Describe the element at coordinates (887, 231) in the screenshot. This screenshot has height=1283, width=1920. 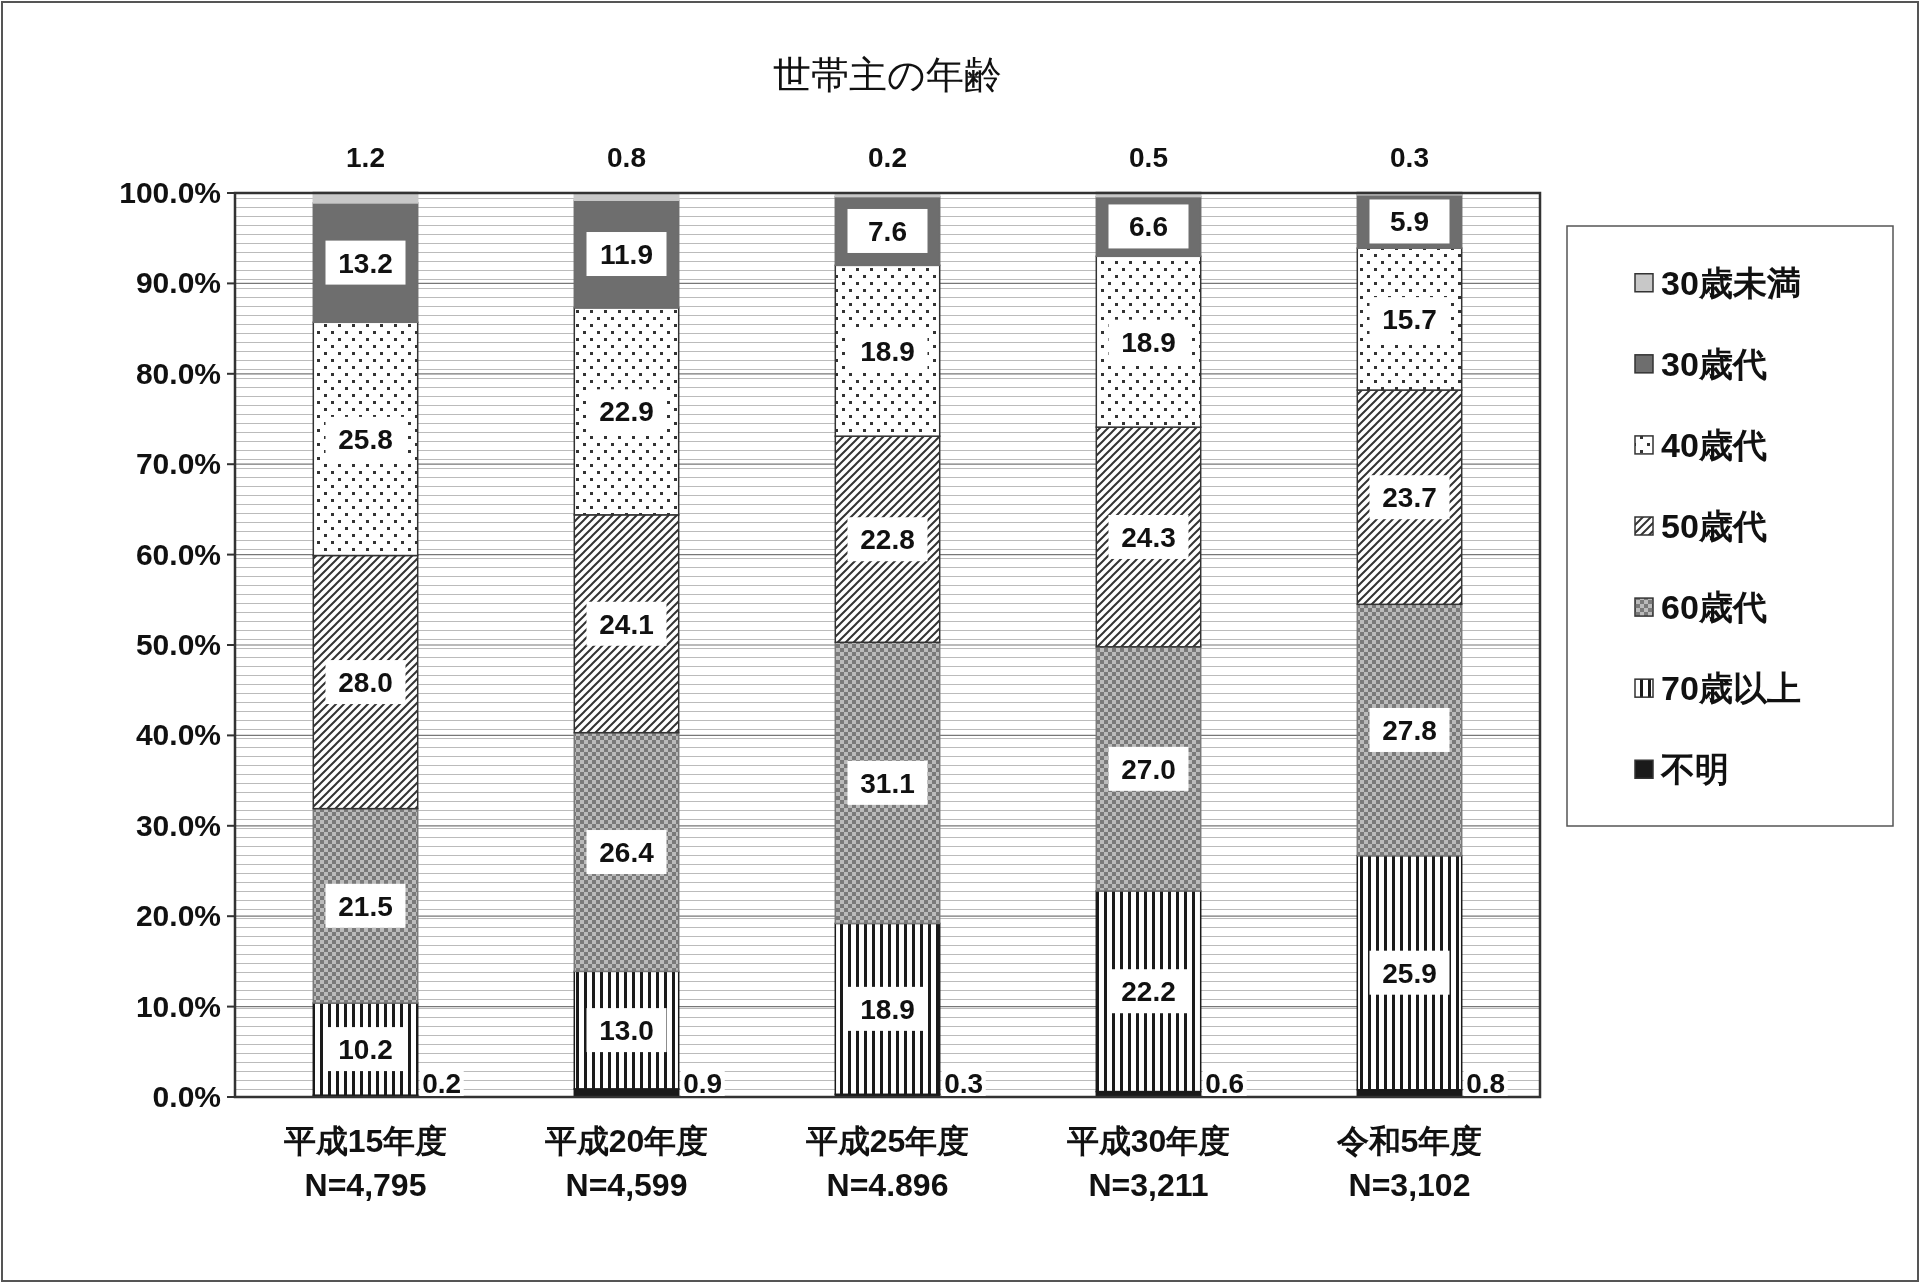
I see `data-label: 7.6` at that location.